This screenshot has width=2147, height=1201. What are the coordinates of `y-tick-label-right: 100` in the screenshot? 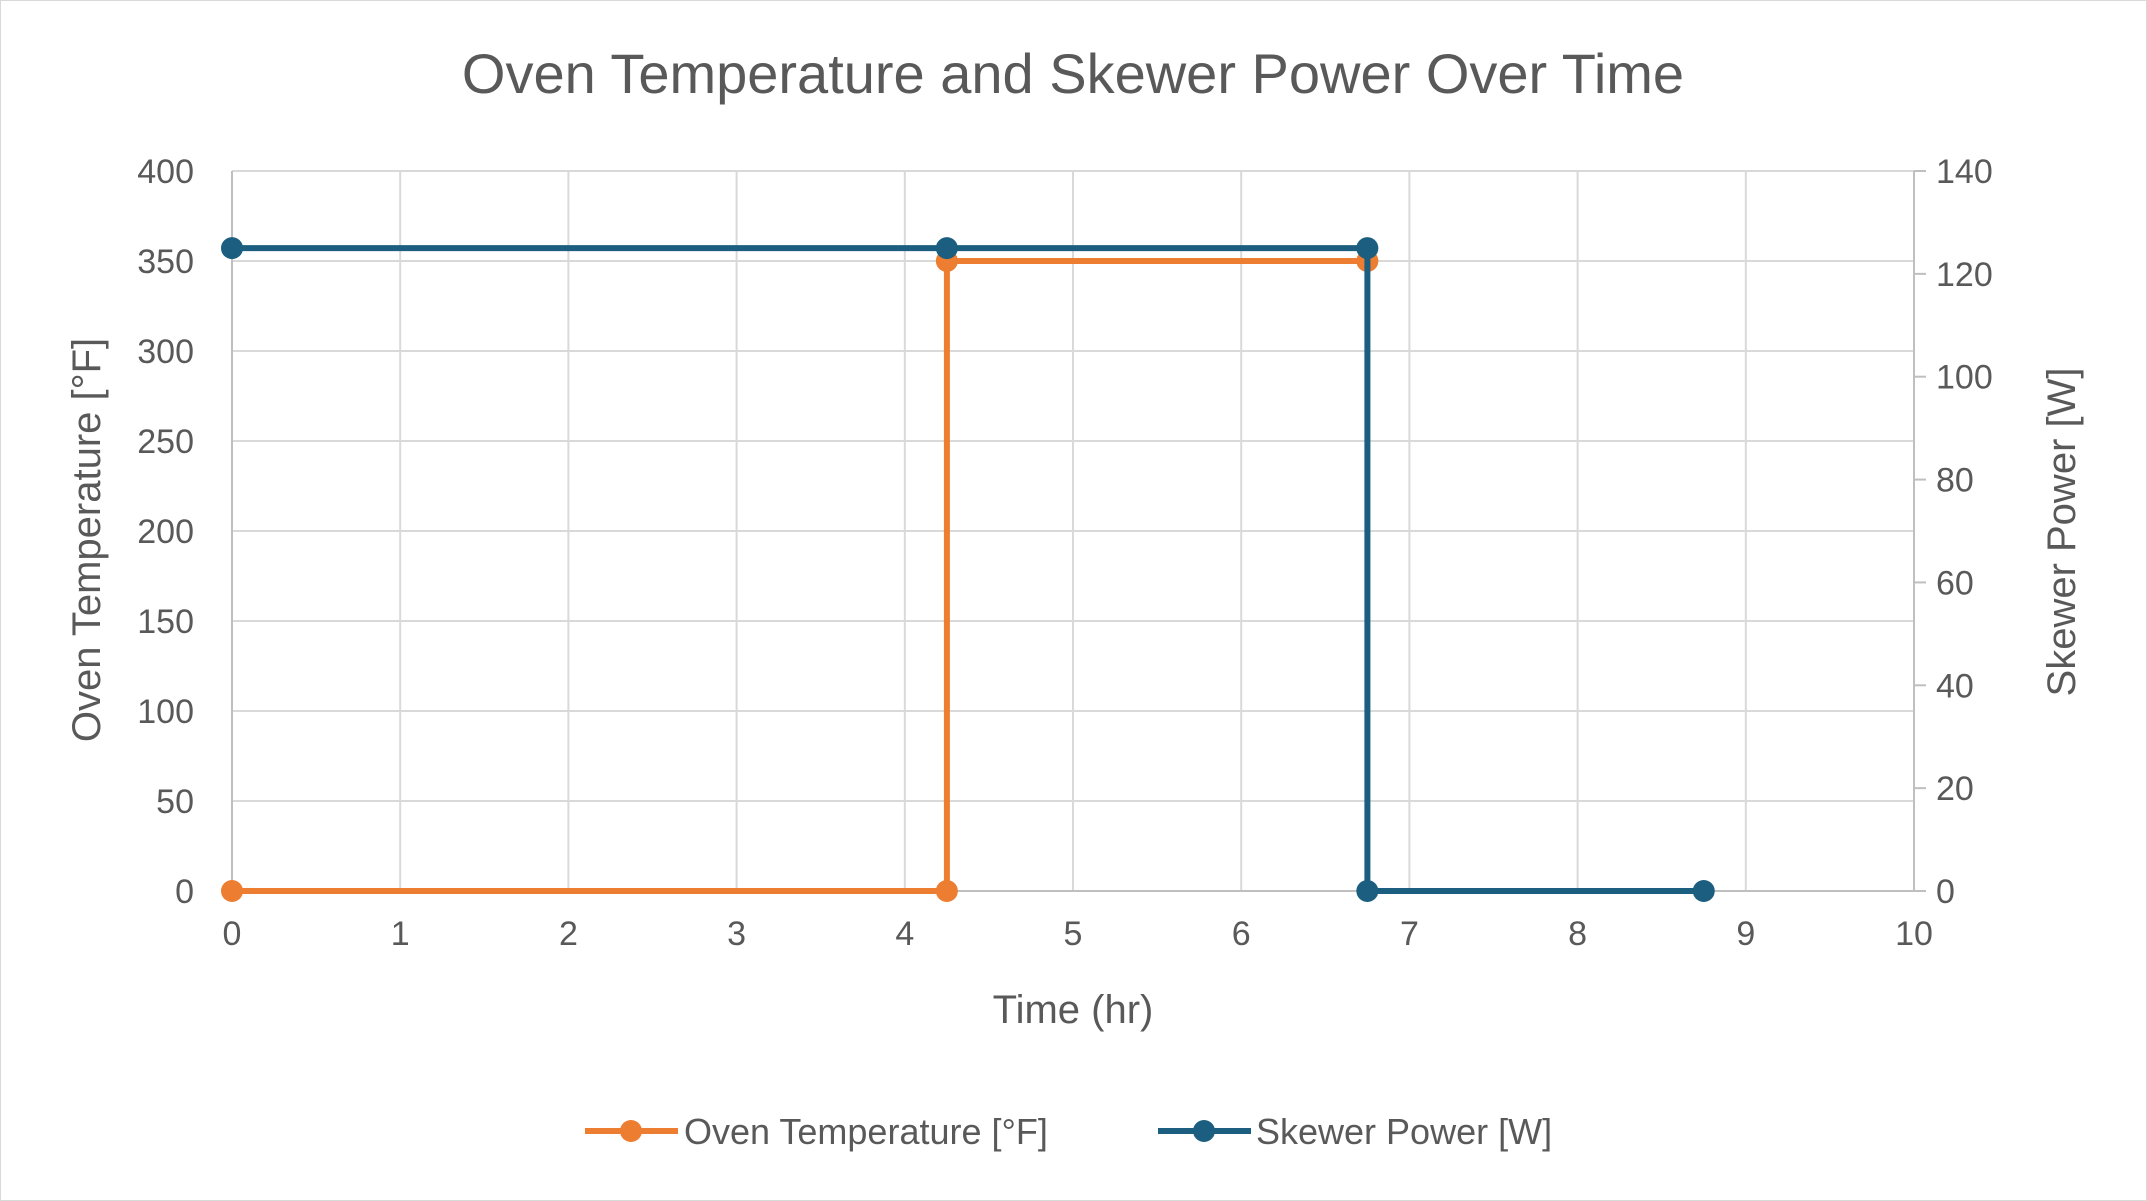 It's located at (1964, 378).